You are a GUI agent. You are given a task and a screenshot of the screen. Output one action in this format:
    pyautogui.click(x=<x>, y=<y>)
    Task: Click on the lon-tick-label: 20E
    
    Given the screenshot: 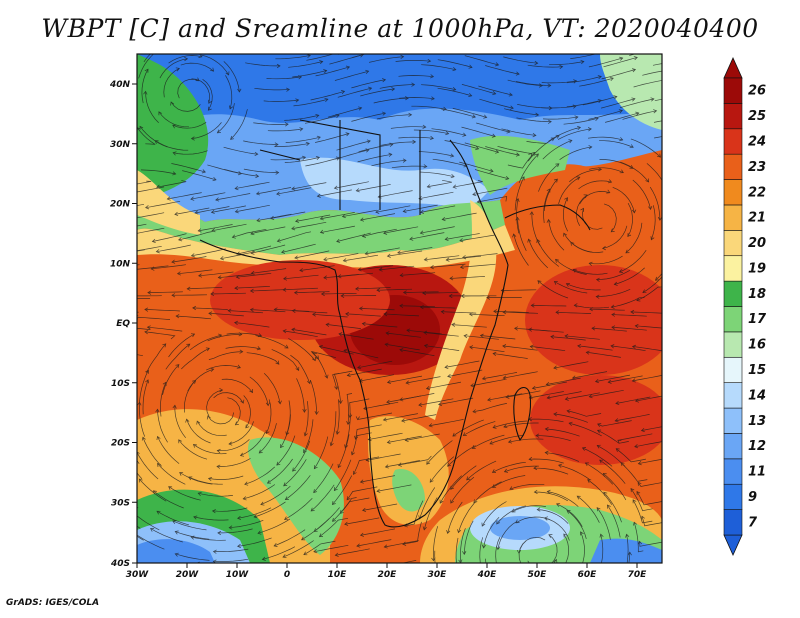 What is the action you would take?
    pyautogui.click(x=388, y=575)
    